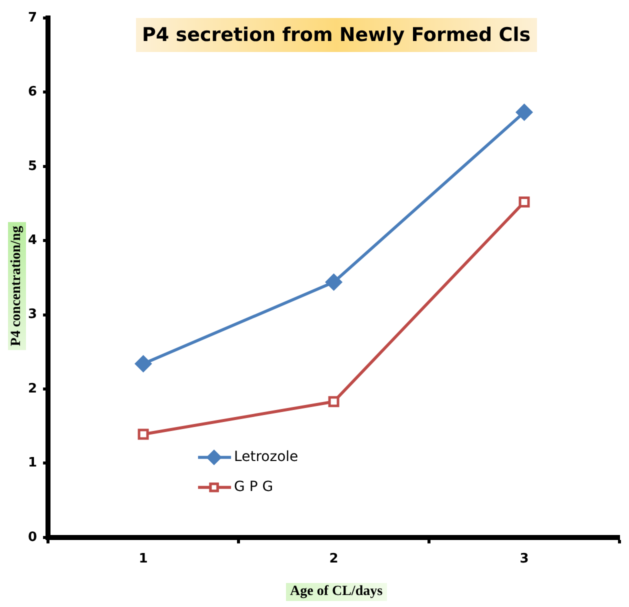 The width and height of the screenshot is (629, 607). Describe the element at coordinates (33, 388) in the screenshot. I see `y-tick-label: 2` at that location.